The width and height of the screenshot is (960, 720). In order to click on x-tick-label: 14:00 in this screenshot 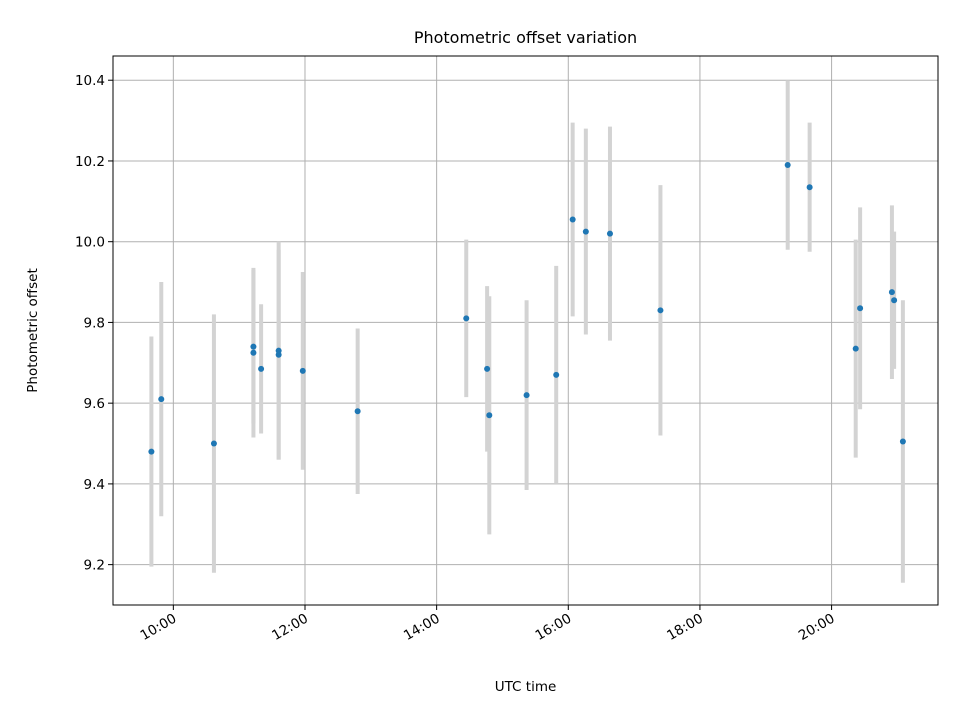, I will do `click(422, 627)`.